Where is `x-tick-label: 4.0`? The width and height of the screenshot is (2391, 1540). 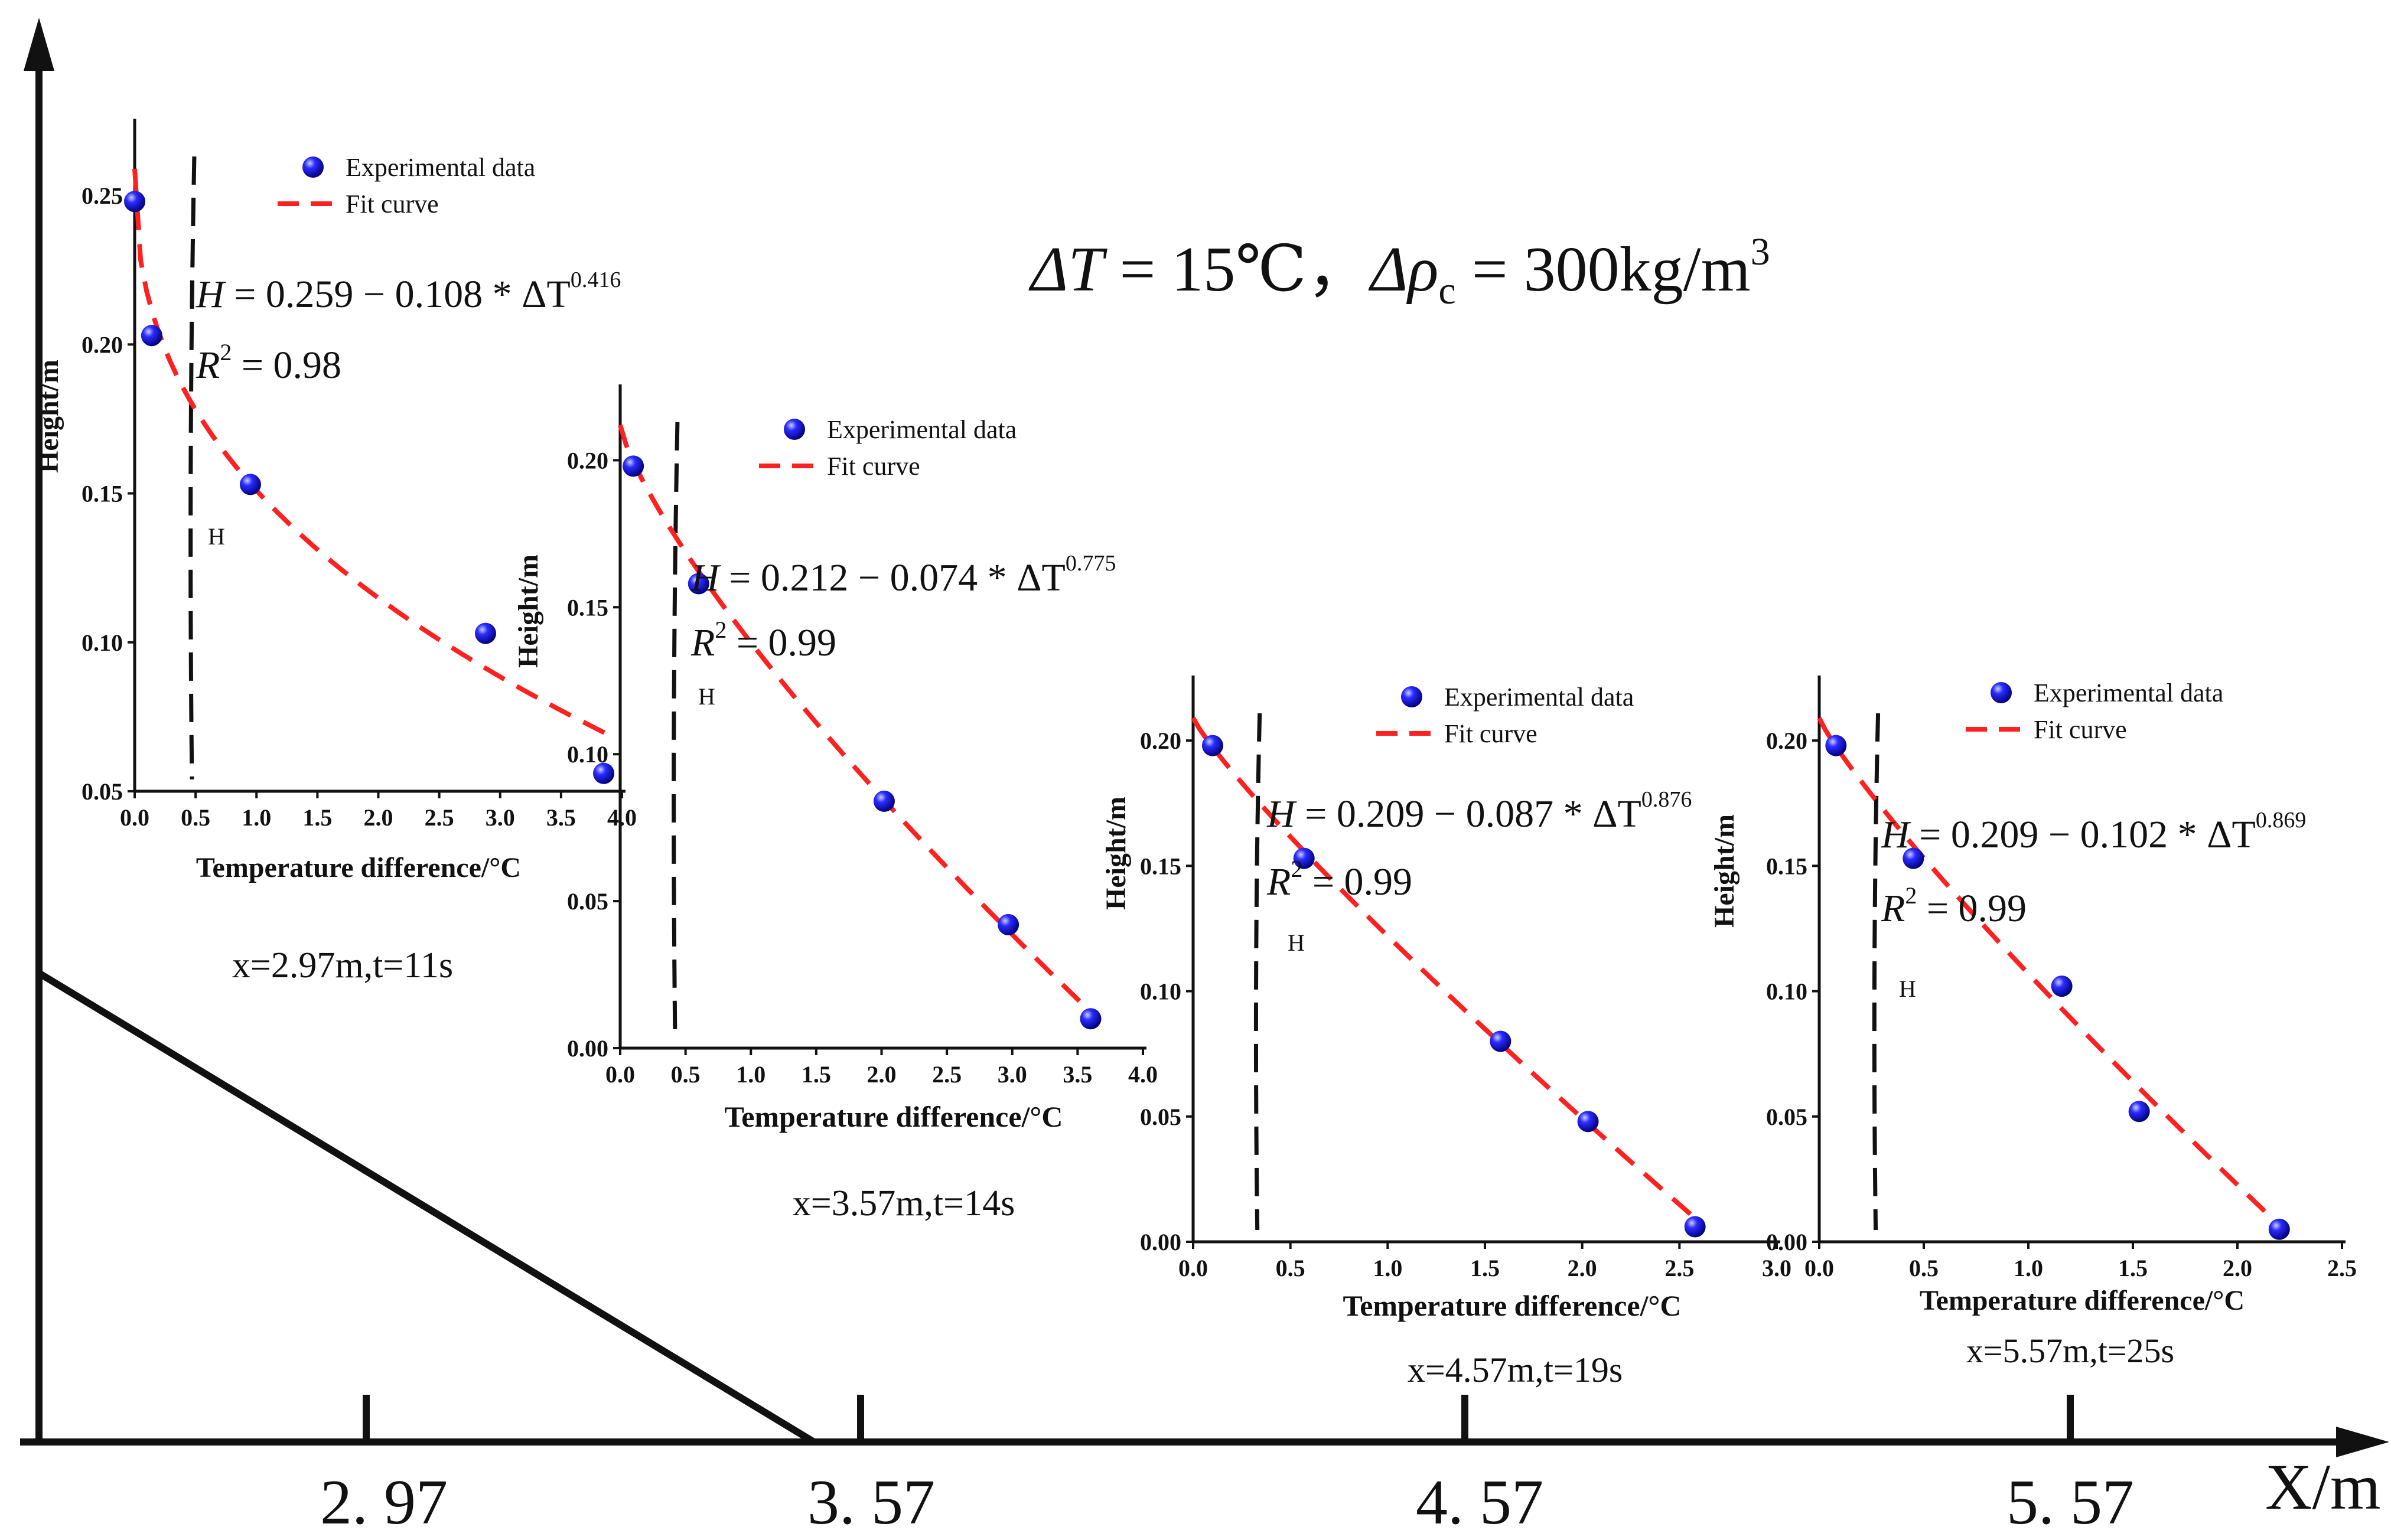
x-tick-label: 4.0 is located at coordinates (1143, 1074).